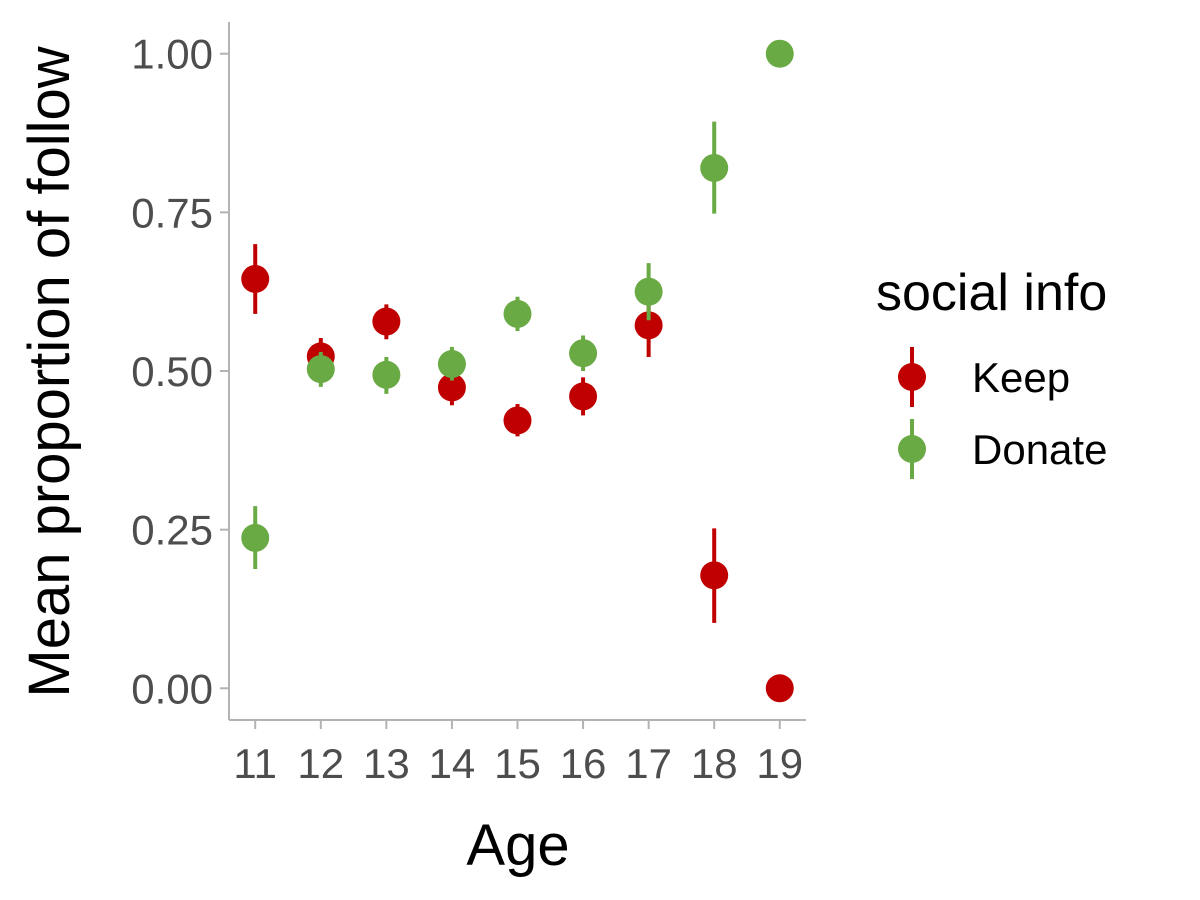 The image size is (1200, 900). Describe the element at coordinates (172, 530) in the screenshot. I see `y-tick-label: 0.25` at that location.